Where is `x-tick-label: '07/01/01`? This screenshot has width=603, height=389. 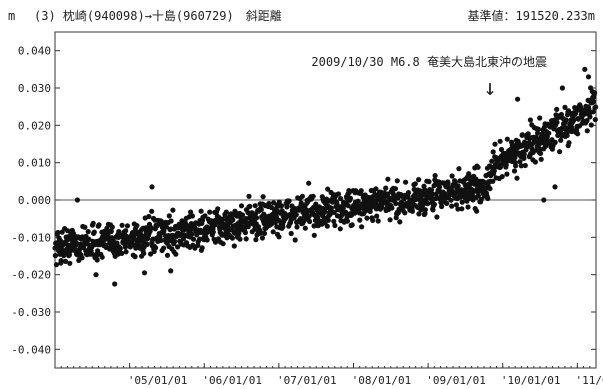
x-tick-label: '07/01/01 is located at coordinates (307, 380).